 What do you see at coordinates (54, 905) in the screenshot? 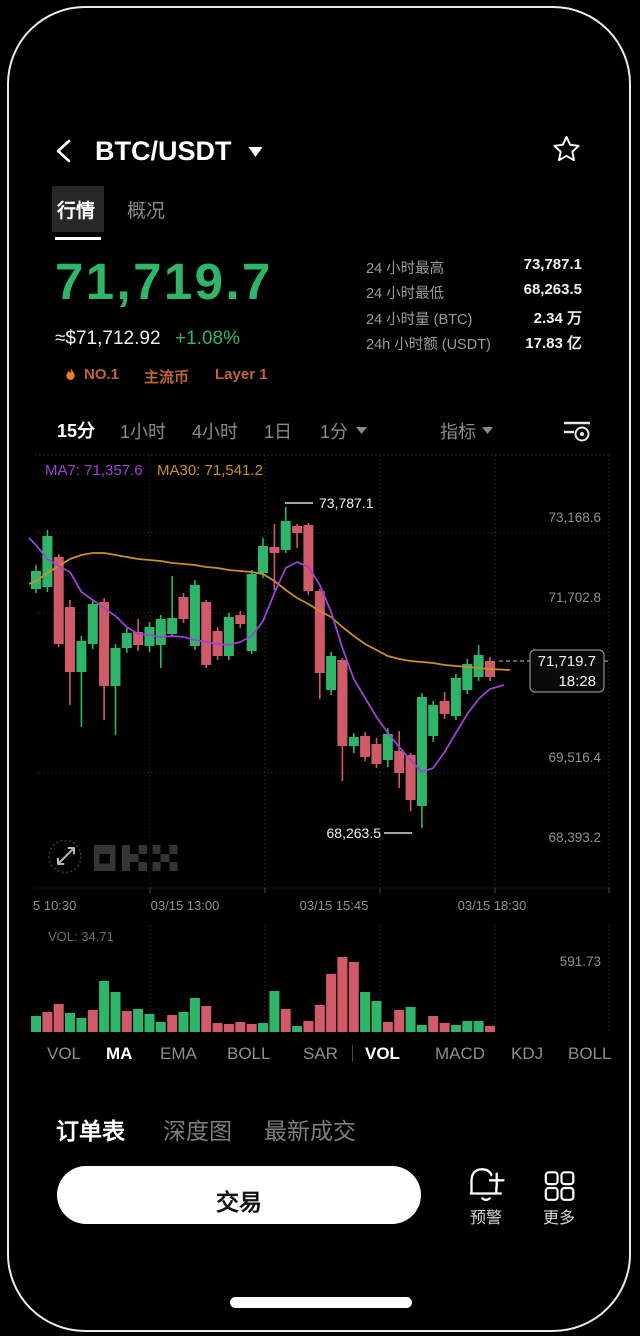
I see `svg-text: 5 10:30` at bounding box center [54, 905].